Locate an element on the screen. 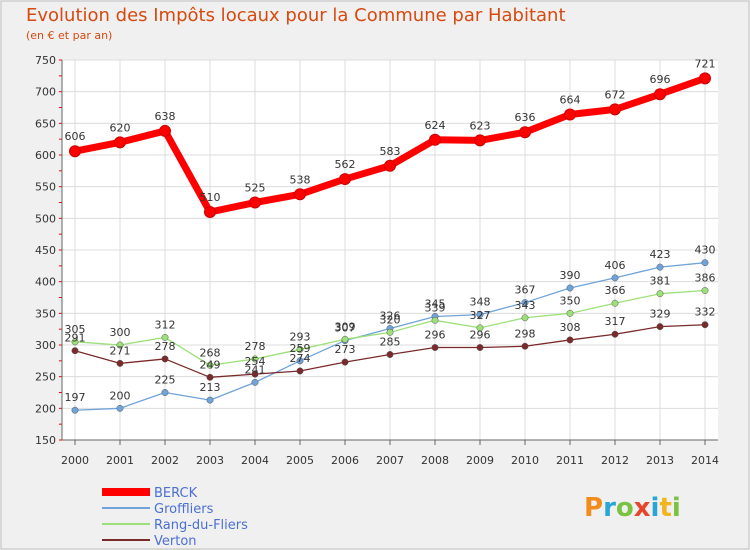 This screenshot has height=550, width=750. x-tick-label: 2012 is located at coordinates (615, 460).